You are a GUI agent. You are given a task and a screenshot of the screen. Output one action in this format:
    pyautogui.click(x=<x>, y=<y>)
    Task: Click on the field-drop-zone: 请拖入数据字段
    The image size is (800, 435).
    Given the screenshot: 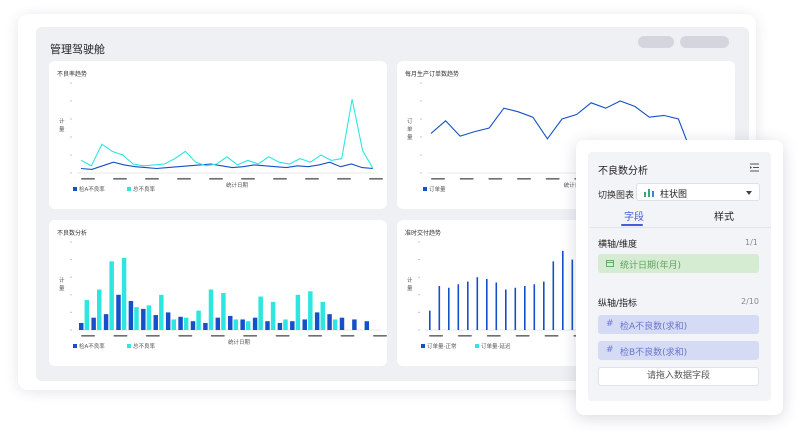 What is the action you would take?
    pyautogui.click(x=678, y=376)
    